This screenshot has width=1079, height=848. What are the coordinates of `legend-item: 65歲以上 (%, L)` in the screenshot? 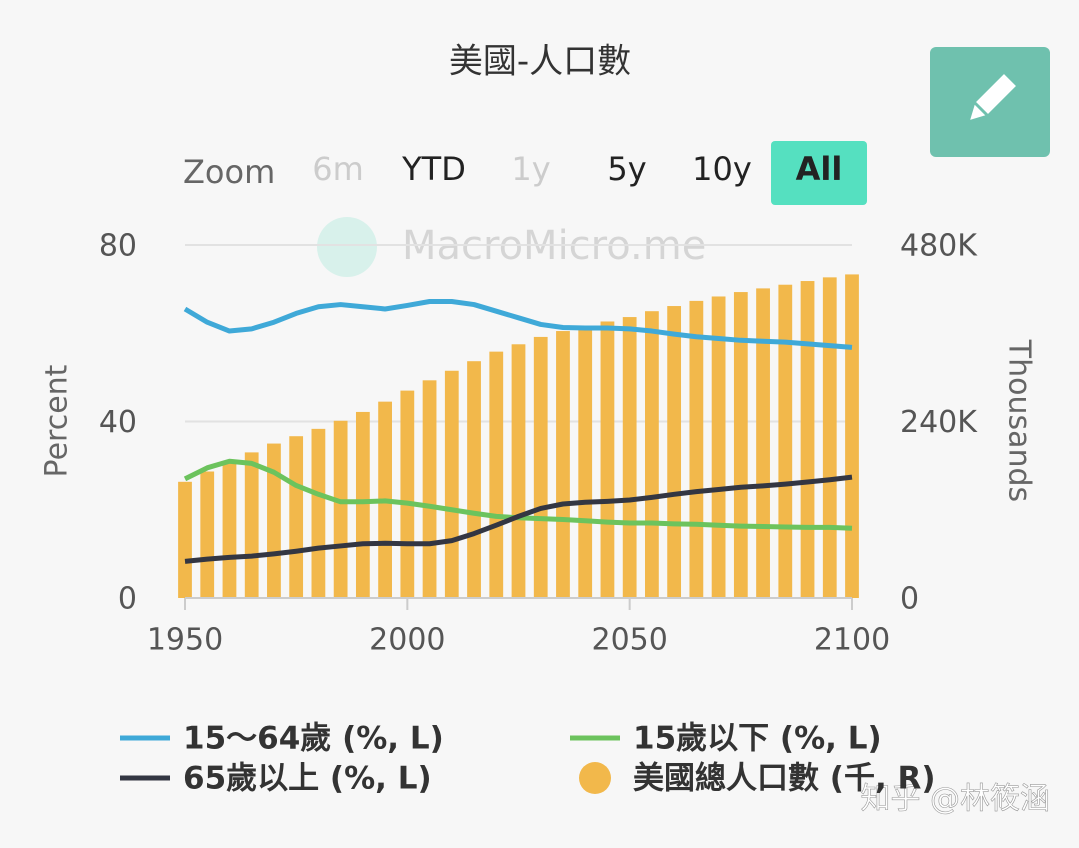 It's located at (276, 779).